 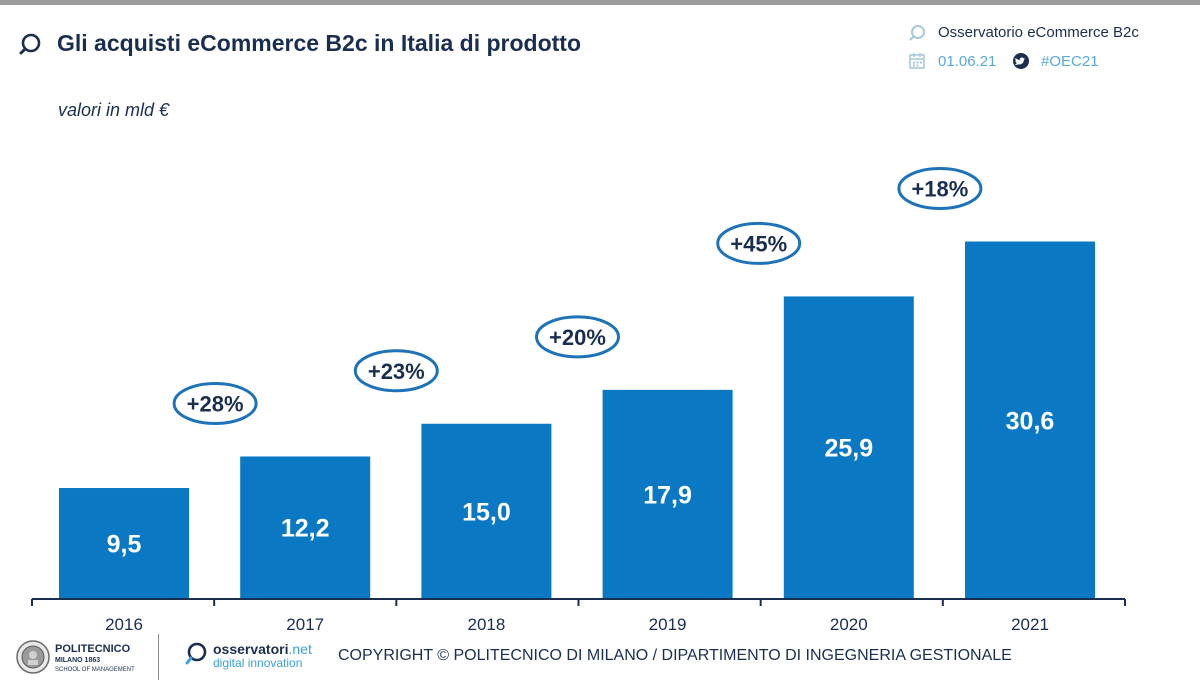 I want to click on bar-2019, so click(x=667, y=494).